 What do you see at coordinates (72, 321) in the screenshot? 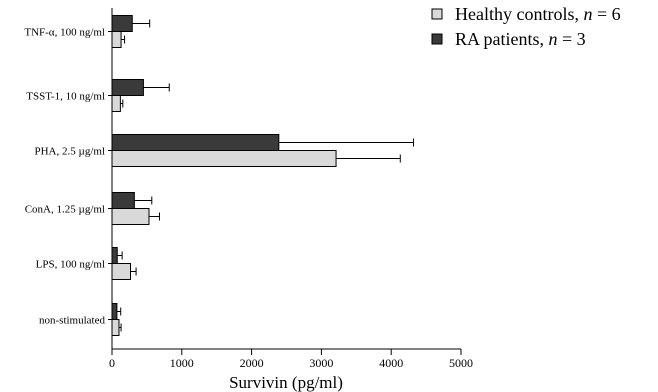
I see `category-label-5: non-stimulated` at bounding box center [72, 321].